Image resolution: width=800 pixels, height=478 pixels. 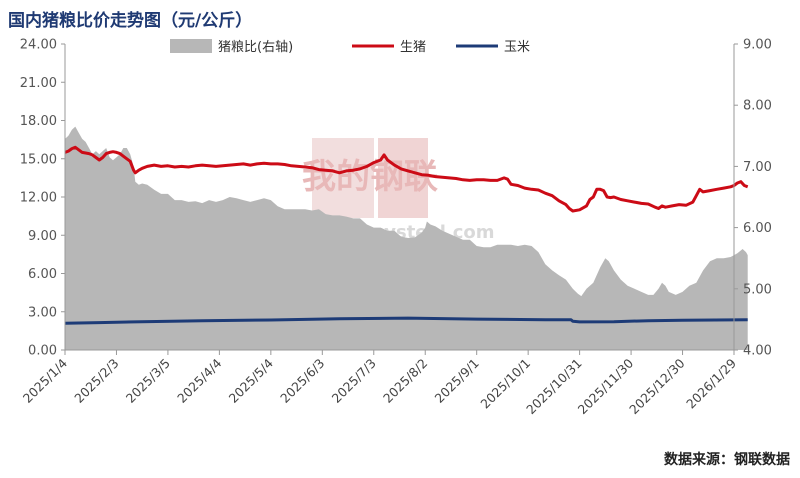 What do you see at coordinates (45, 380) in the screenshot?
I see `x-tick-label: 2025/1/4` at bounding box center [45, 380].